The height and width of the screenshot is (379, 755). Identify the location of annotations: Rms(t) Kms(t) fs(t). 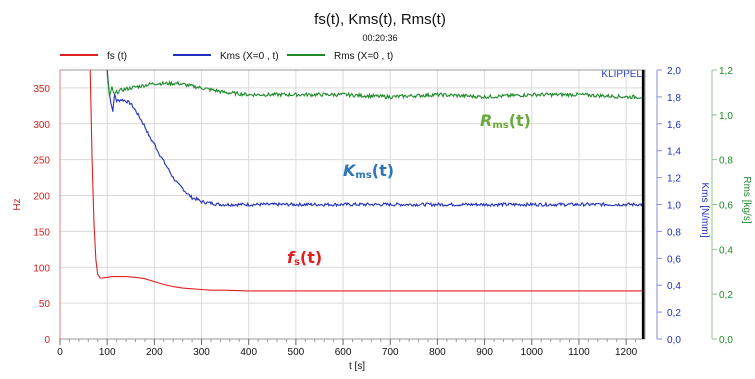
(409, 189).